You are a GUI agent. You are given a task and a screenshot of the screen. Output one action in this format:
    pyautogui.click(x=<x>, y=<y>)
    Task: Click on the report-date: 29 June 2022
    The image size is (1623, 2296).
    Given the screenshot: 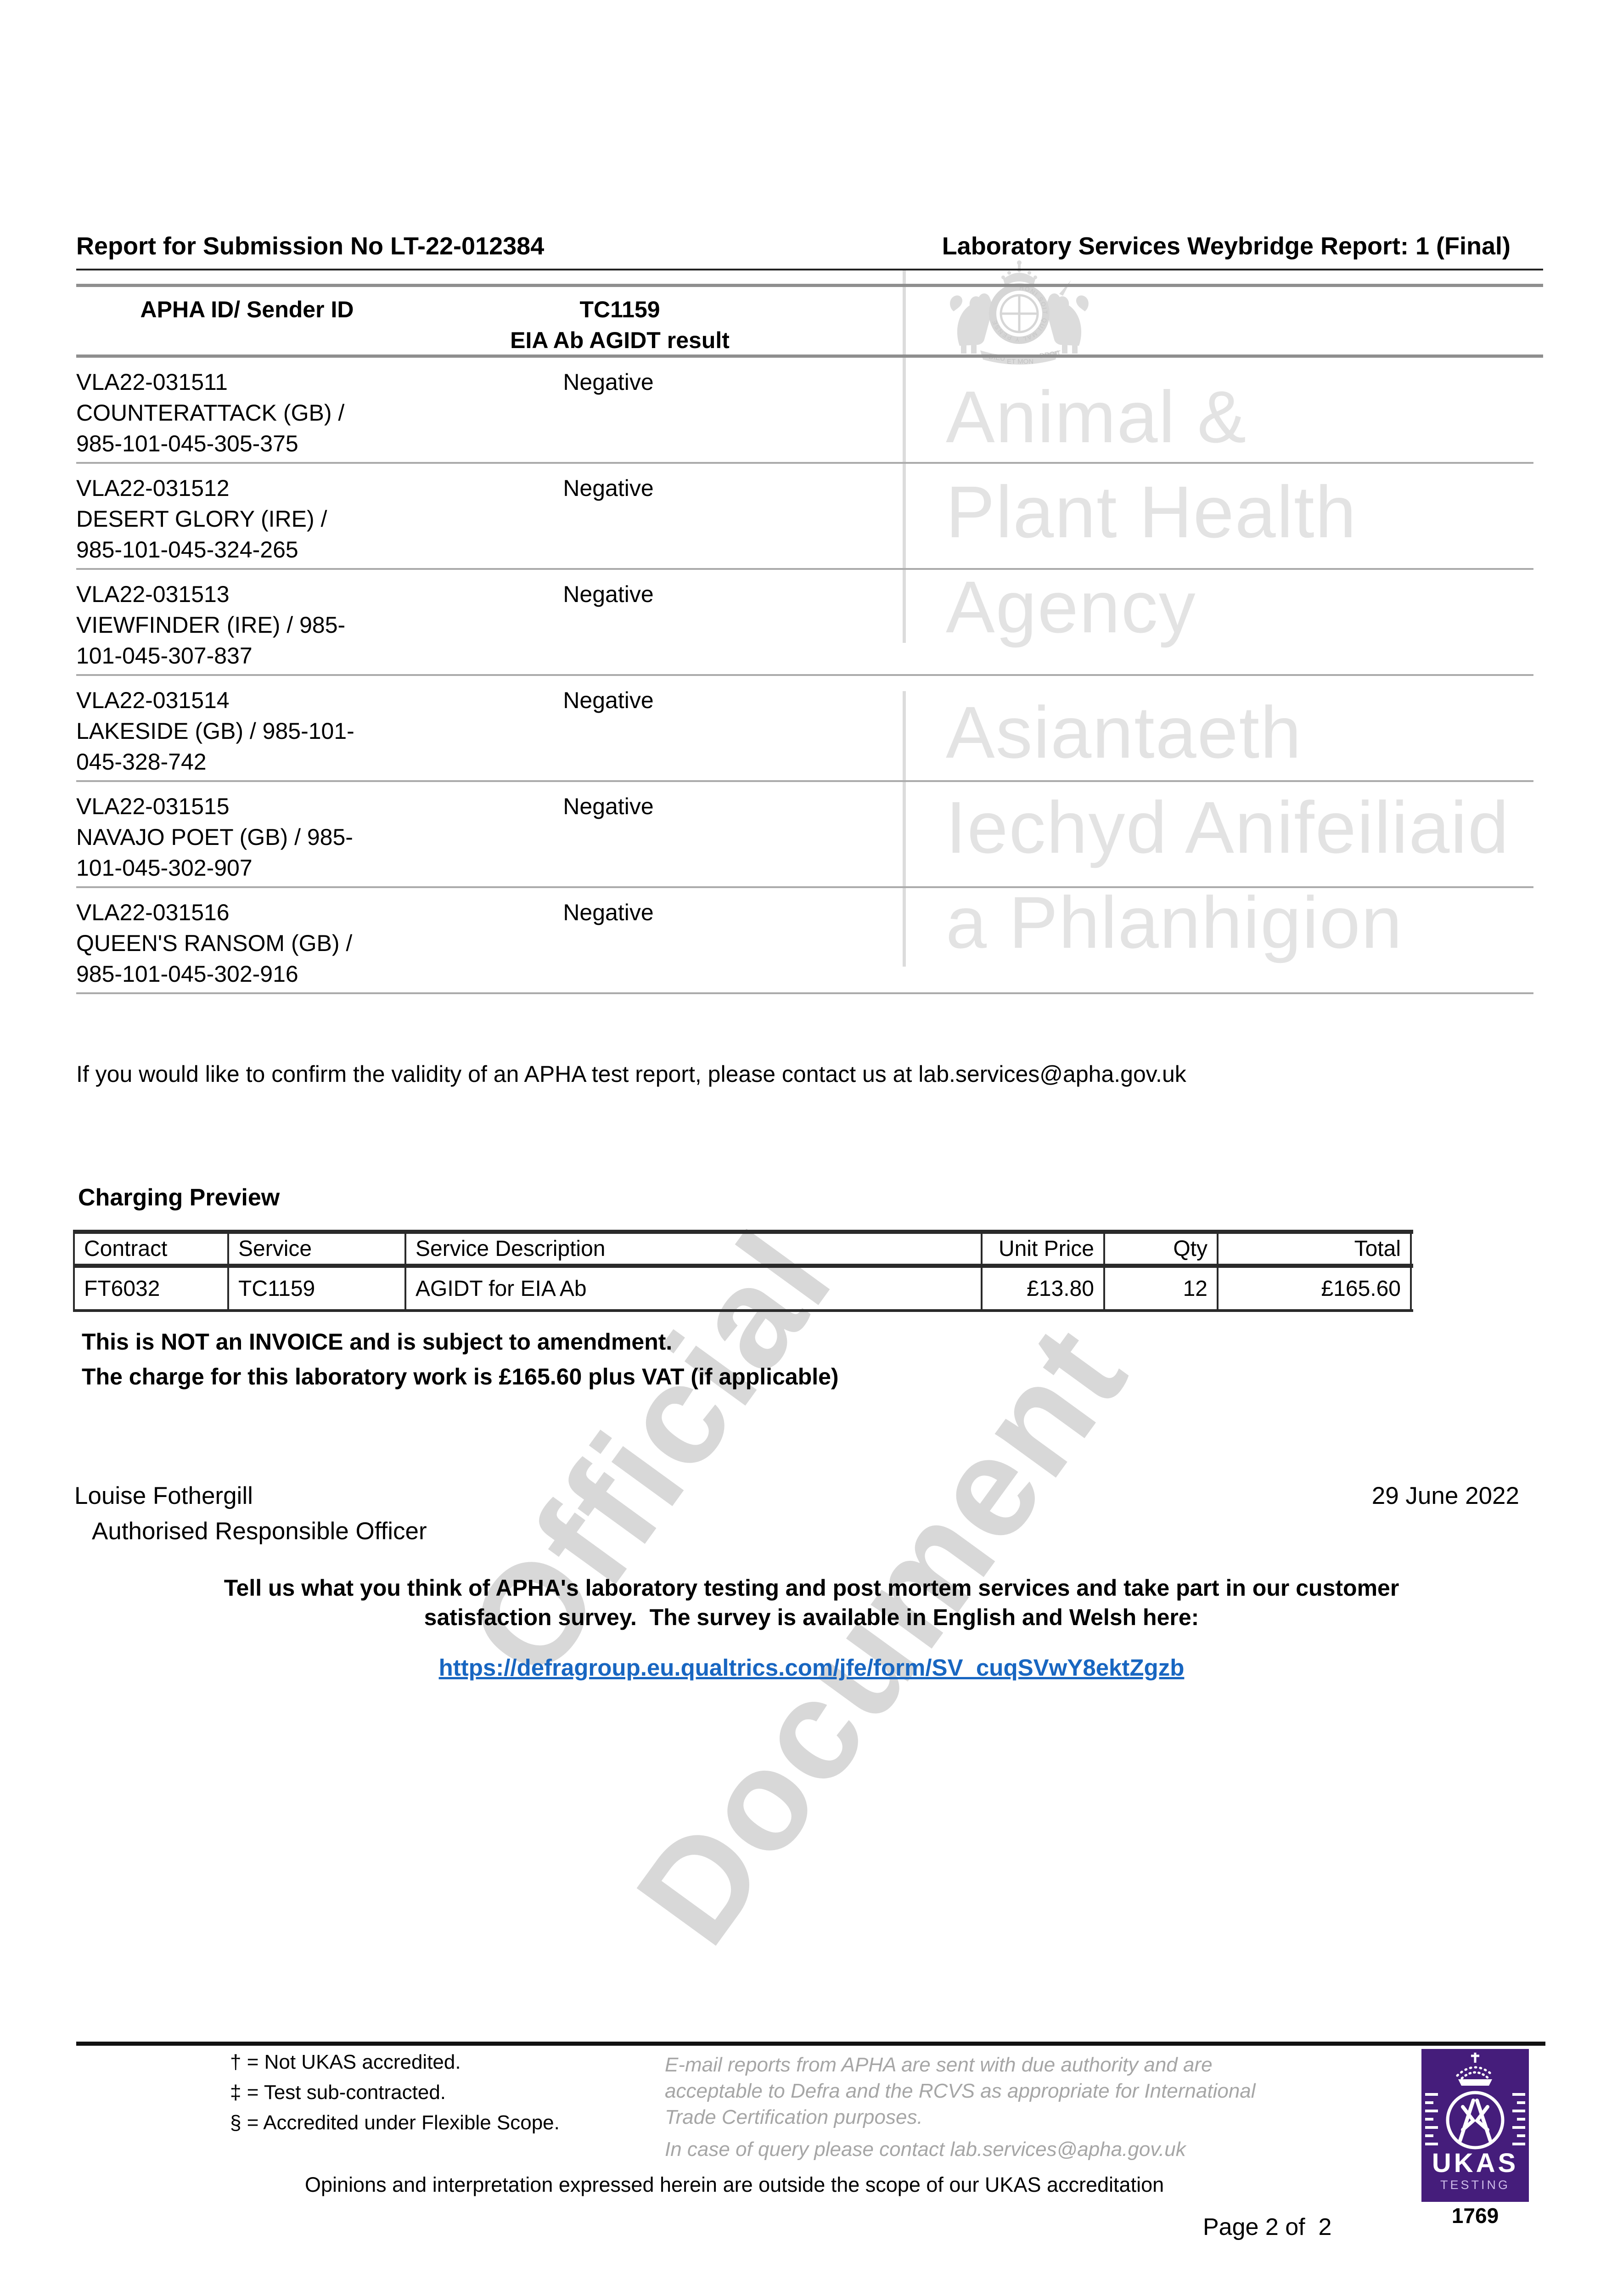 What is the action you would take?
    pyautogui.click(x=1445, y=1495)
    